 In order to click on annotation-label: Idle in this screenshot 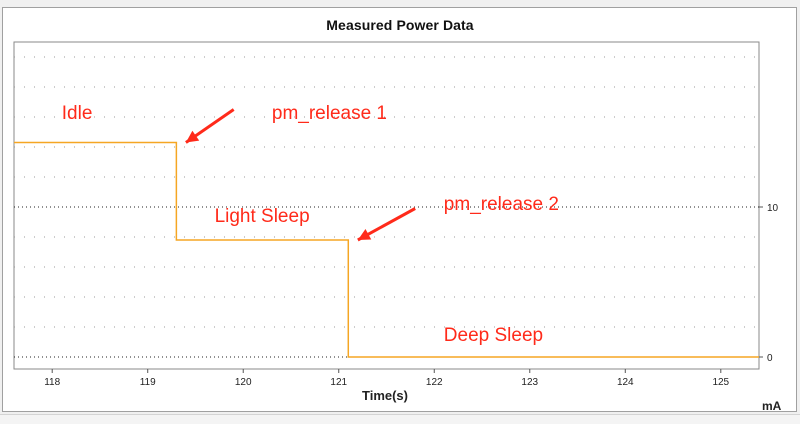, I will do `click(77, 113)`.